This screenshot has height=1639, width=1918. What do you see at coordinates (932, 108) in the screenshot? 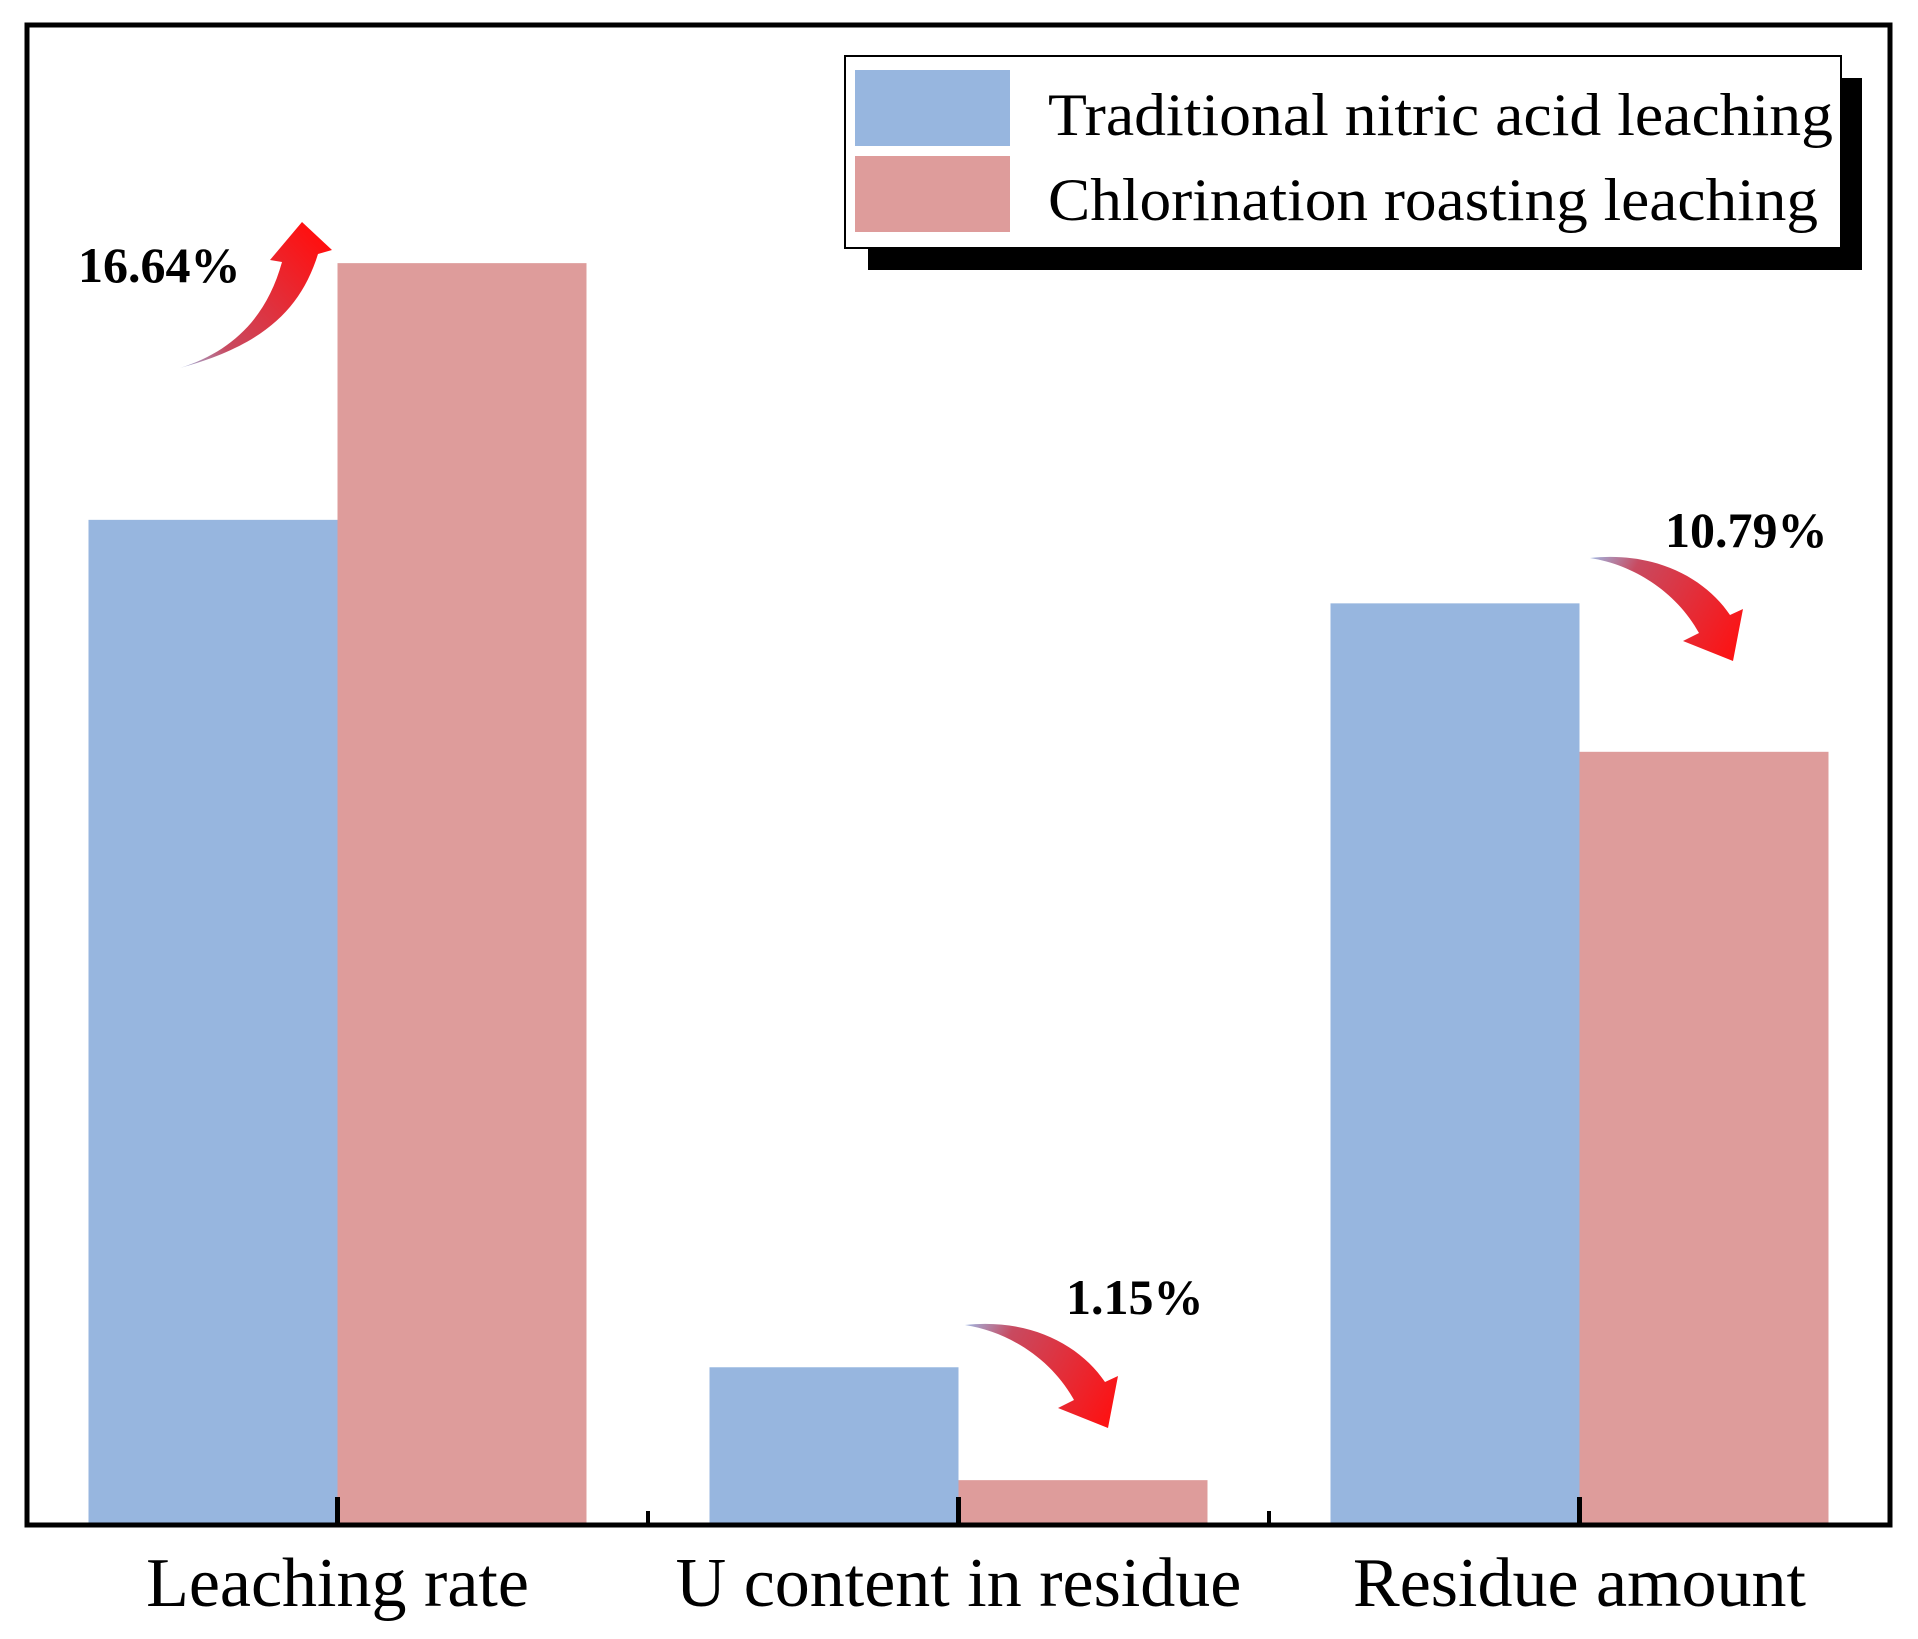
I see `legend-swatch-traditional` at bounding box center [932, 108].